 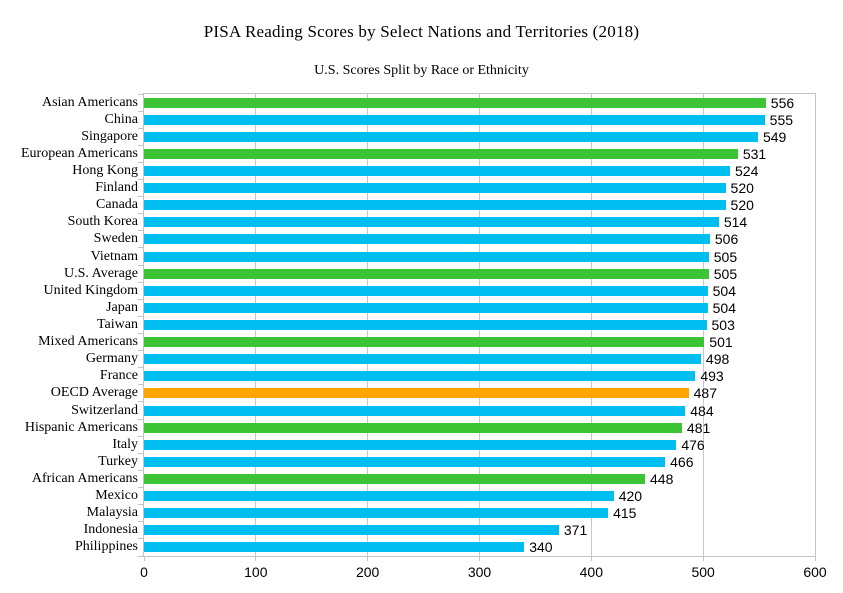 I want to click on bar-row: Mexico 420, so click(x=455, y=496).